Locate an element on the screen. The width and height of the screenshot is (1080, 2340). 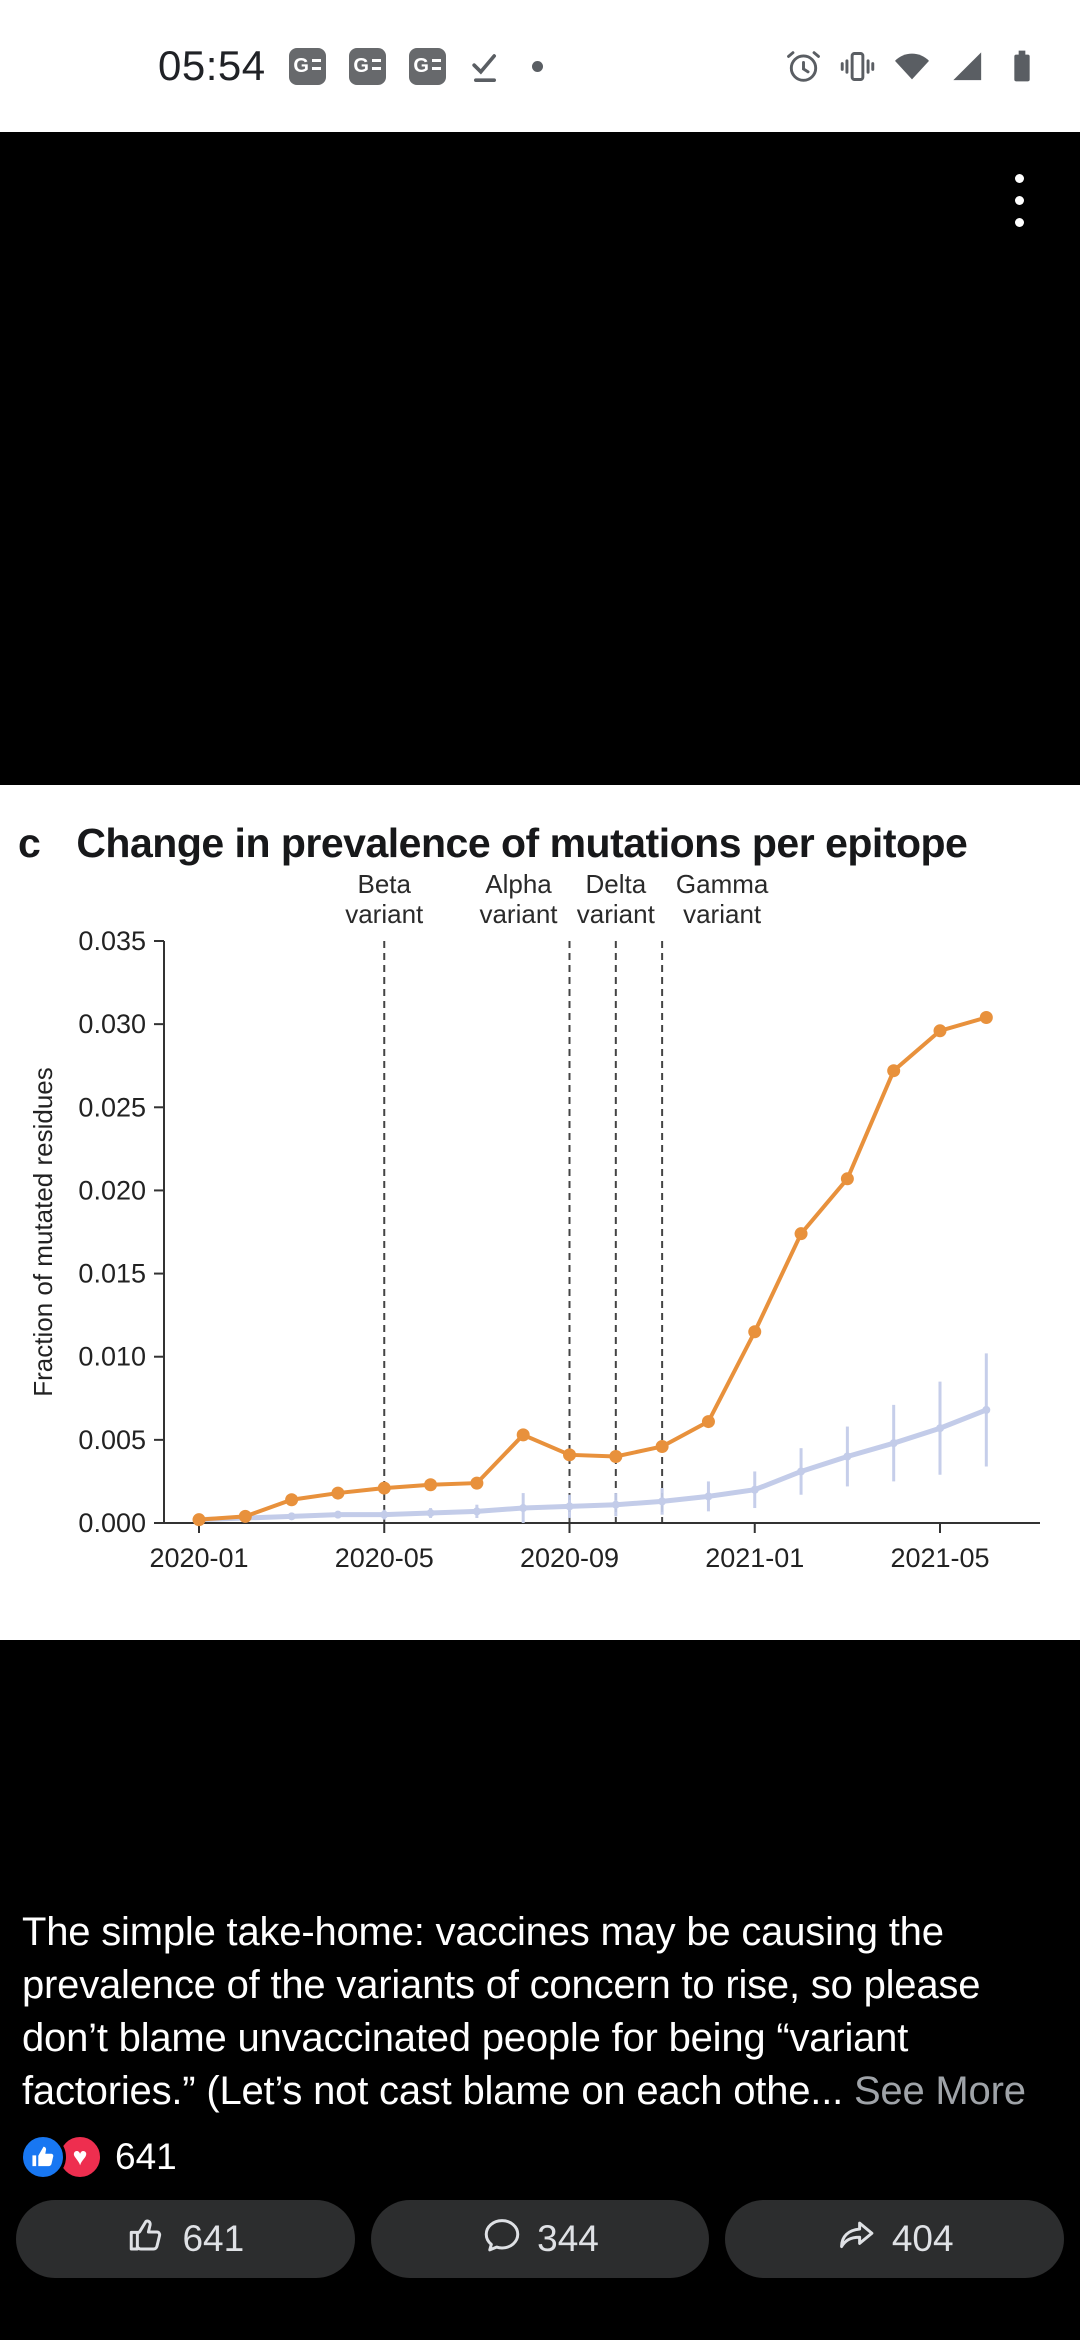
share-count: 404 is located at coordinates (922, 2238).